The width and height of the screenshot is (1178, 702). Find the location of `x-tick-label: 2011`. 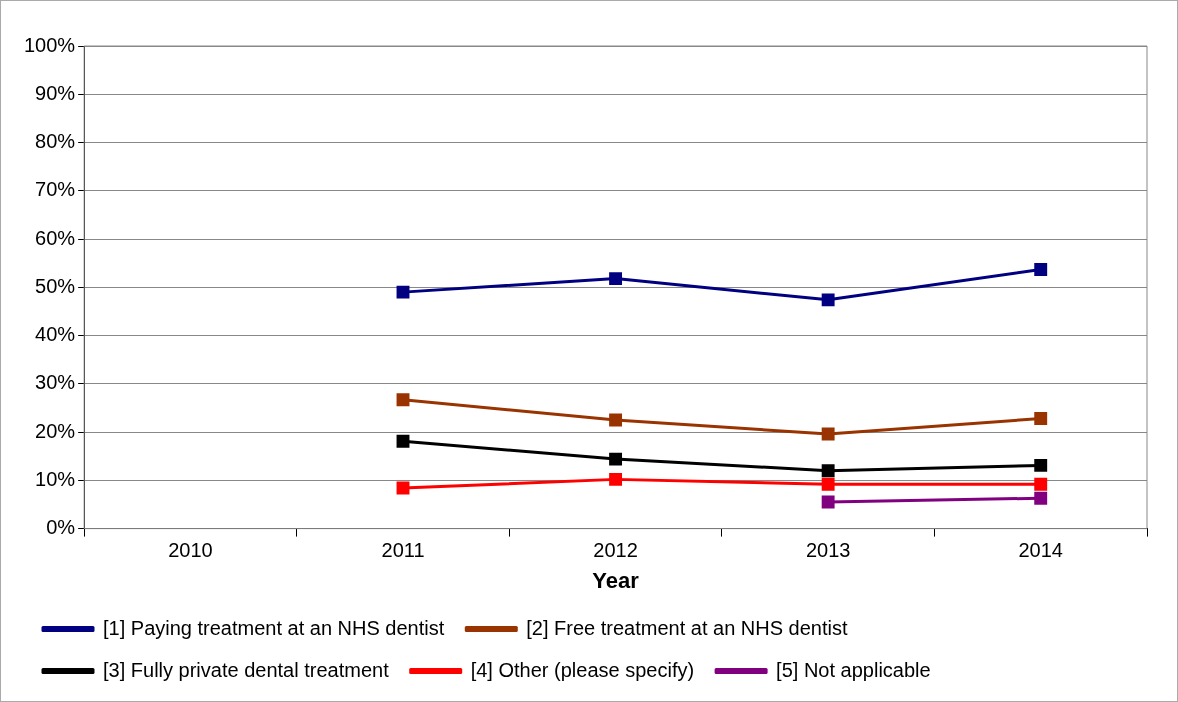

x-tick-label: 2011 is located at coordinates (403, 550).